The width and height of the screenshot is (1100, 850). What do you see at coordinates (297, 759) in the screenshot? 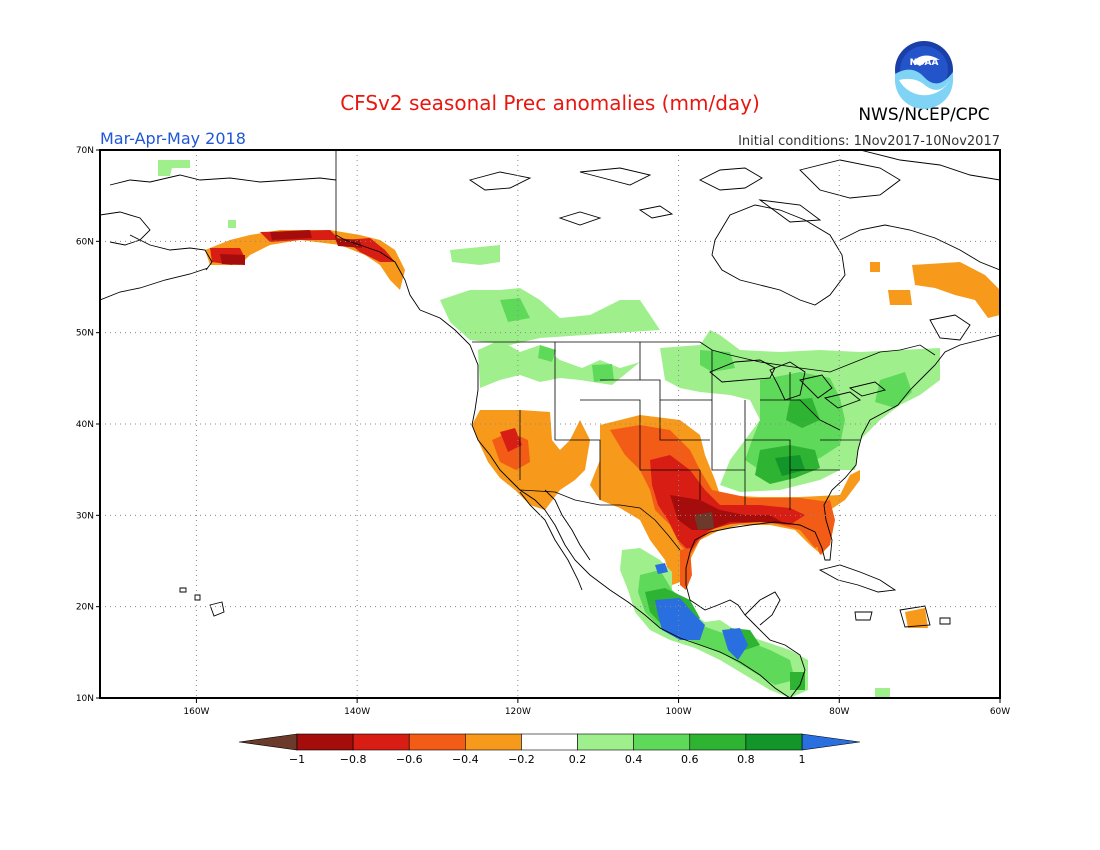
I see `colorbar-label: −1` at bounding box center [297, 759].